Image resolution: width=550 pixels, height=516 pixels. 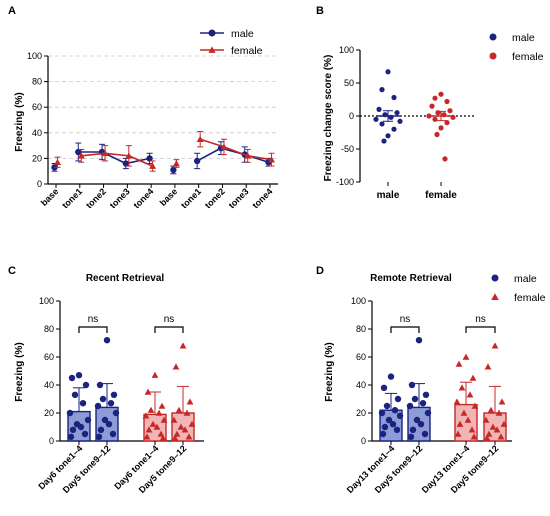 What do you see at coordinates (361, 385) in the screenshot?
I see `y-tick-label-d: 40` at bounding box center [361, 385].